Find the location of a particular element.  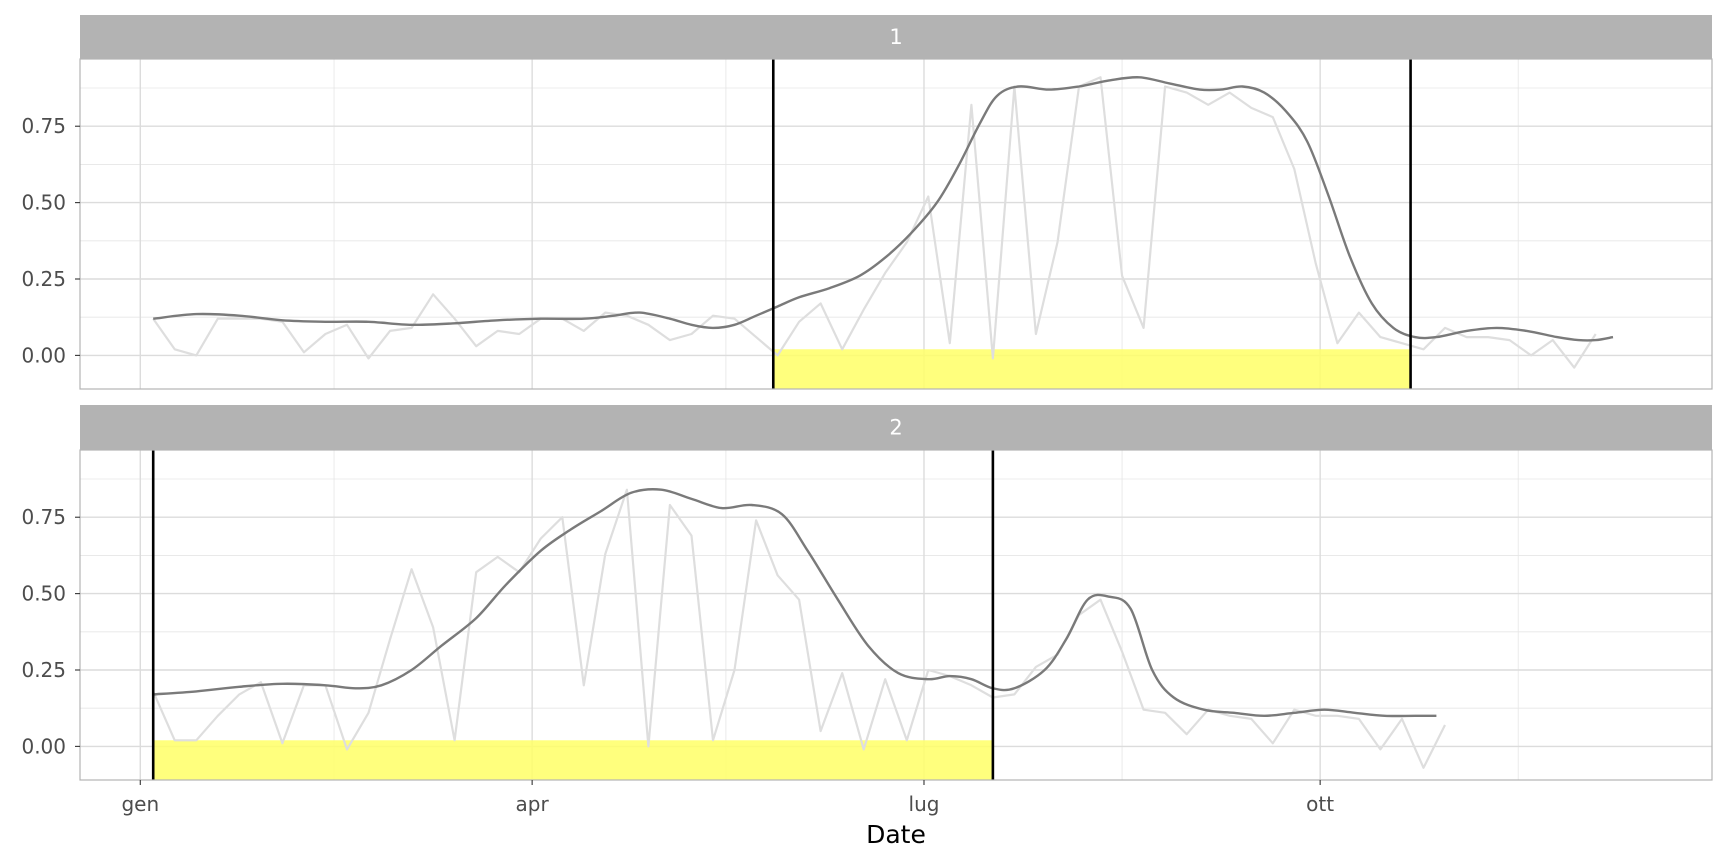

x-tick-label: lug is located at coordinates (924, 804).